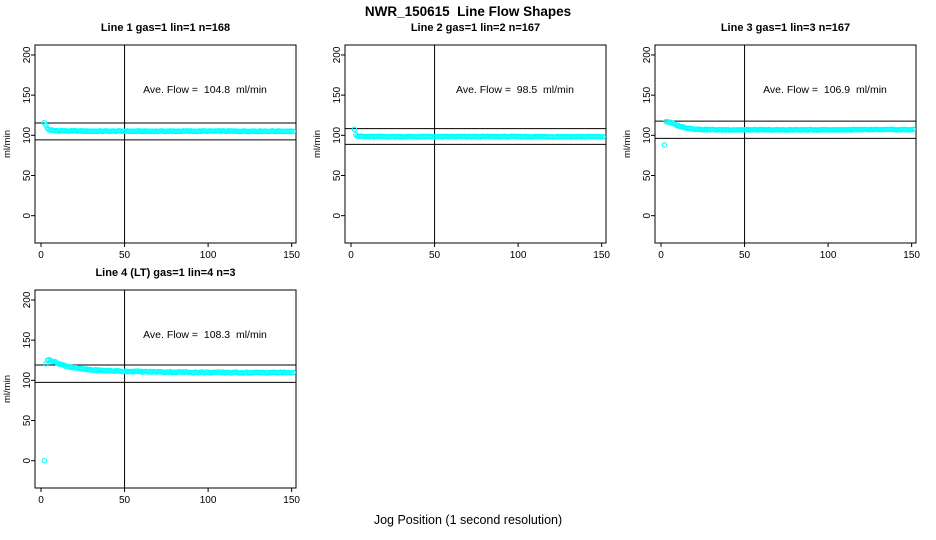 Image resolution: width=936 pixels, height=540 pixels. What do you see at coordinates (785, 28) in the screenshot?
I see `panel-title-line-3: Line 3 gas=1 lin=3 n=167` at bounding box center [785, 28].